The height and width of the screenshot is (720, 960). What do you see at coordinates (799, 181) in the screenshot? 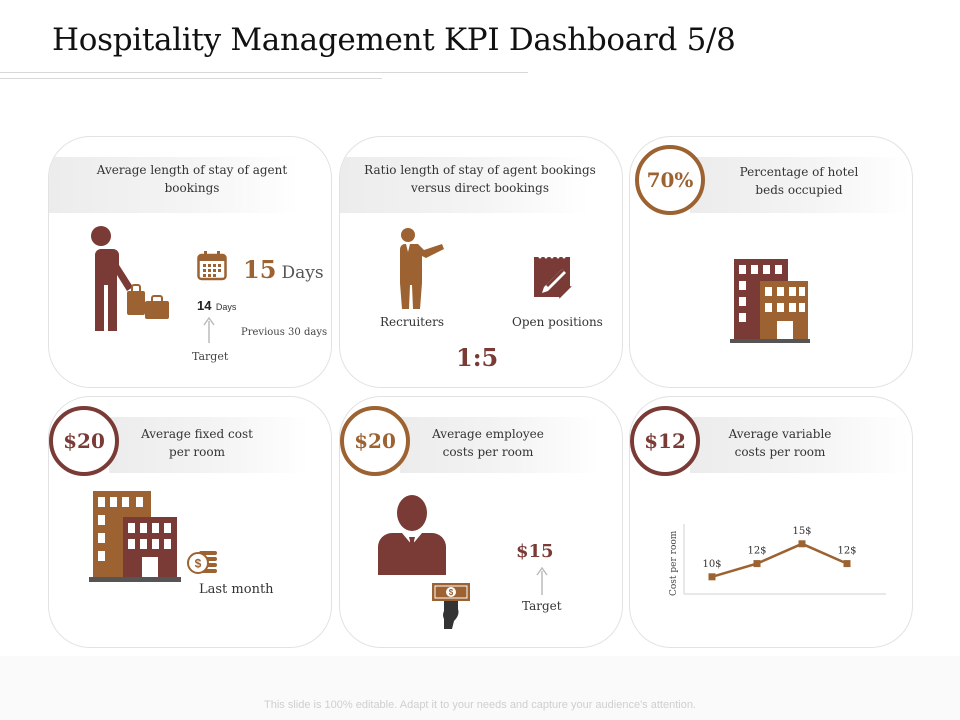
I see `card-heading: Percentage of hotel beds occupied` at bounding box center [799, 181].